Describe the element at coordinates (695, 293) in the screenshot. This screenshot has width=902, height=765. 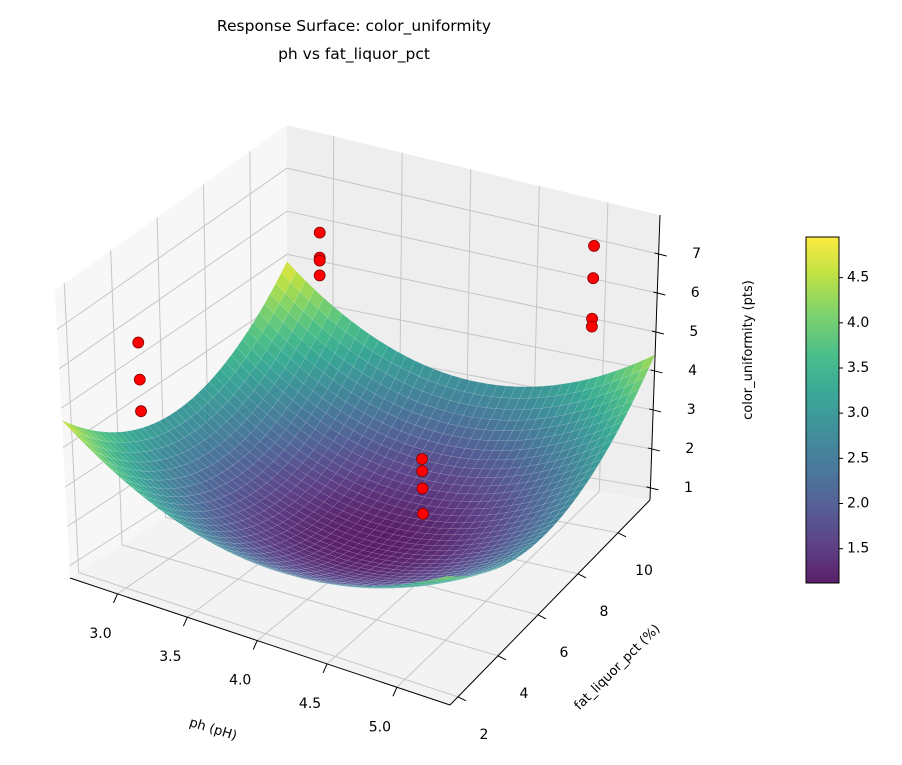
I see `z-tick-label: 6` at that location.